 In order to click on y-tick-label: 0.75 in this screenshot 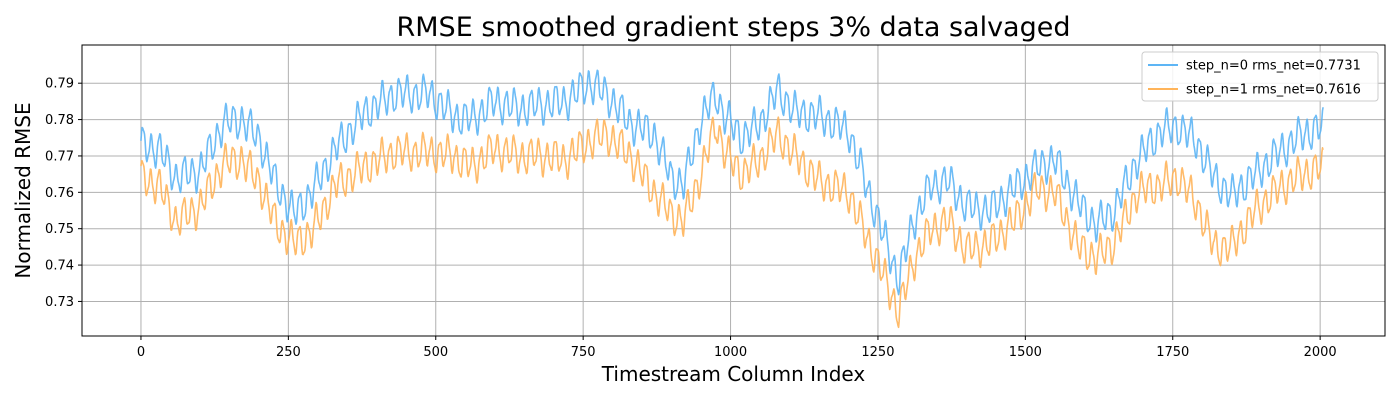, I will do `click(59, 229)`.